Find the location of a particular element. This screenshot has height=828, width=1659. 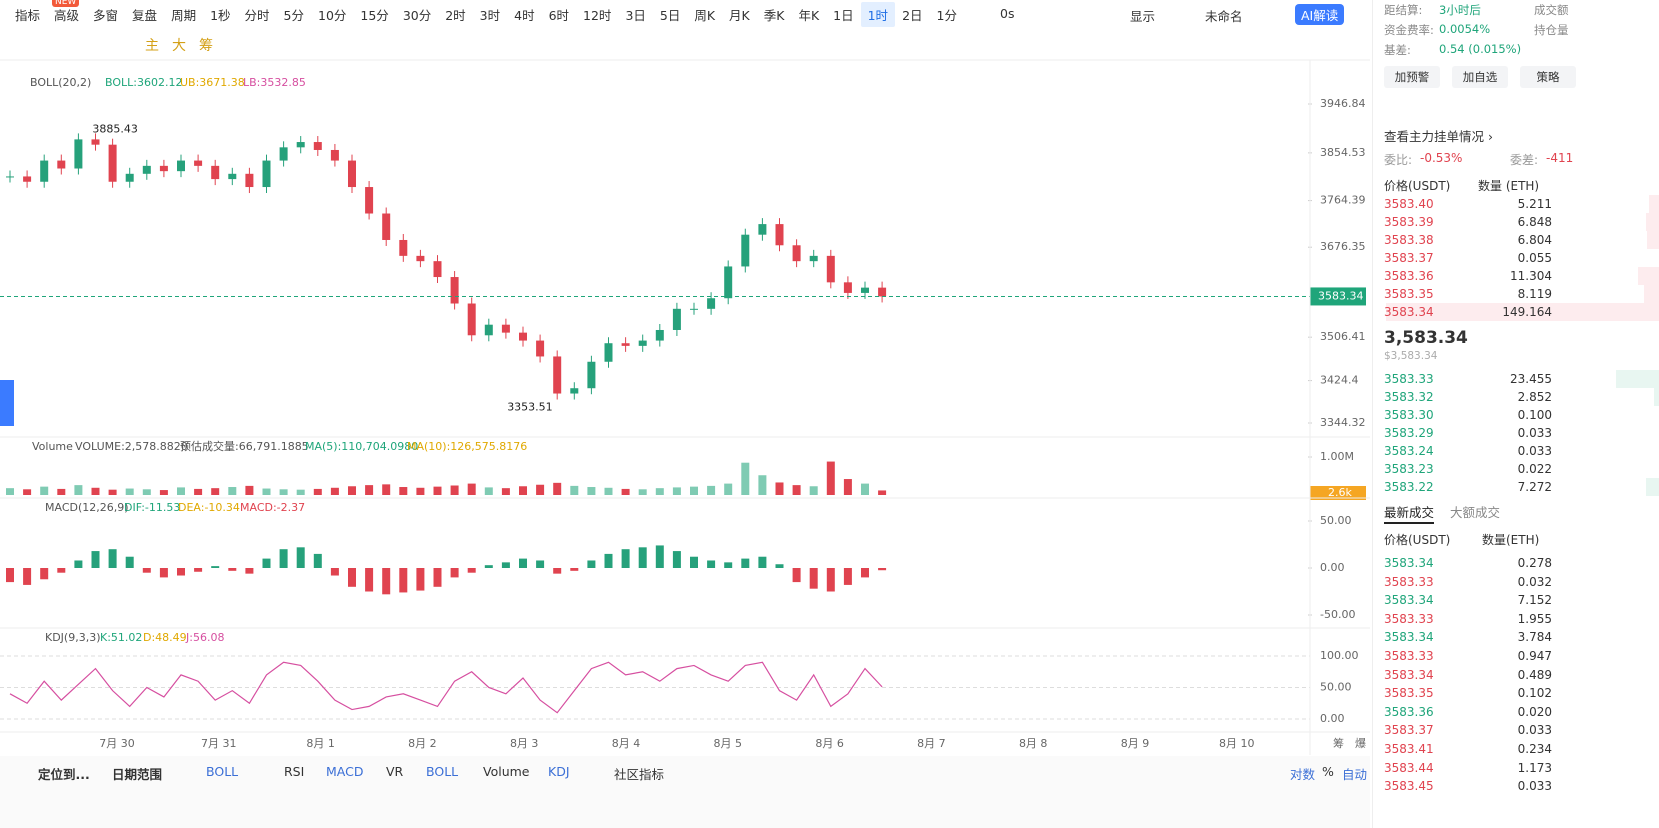

interval-button: 多窗 is located at coordinates (106, 15).